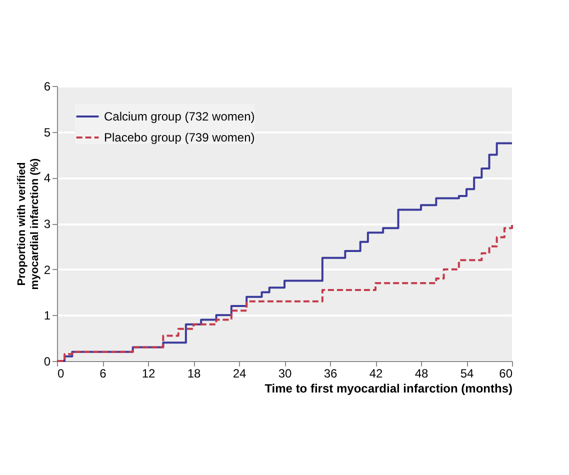  I want to click on y-tick-label: 3, so click(47, 224).